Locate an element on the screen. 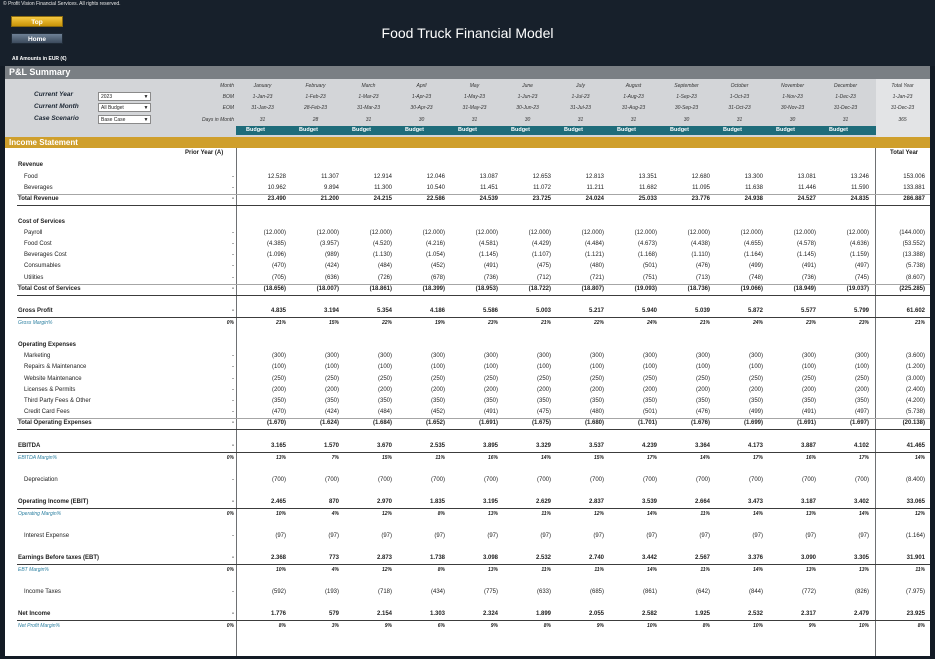 The image size is (935, 659). row-label: Earnings Before taxes (EBT) is located at coordinates (59, 558).